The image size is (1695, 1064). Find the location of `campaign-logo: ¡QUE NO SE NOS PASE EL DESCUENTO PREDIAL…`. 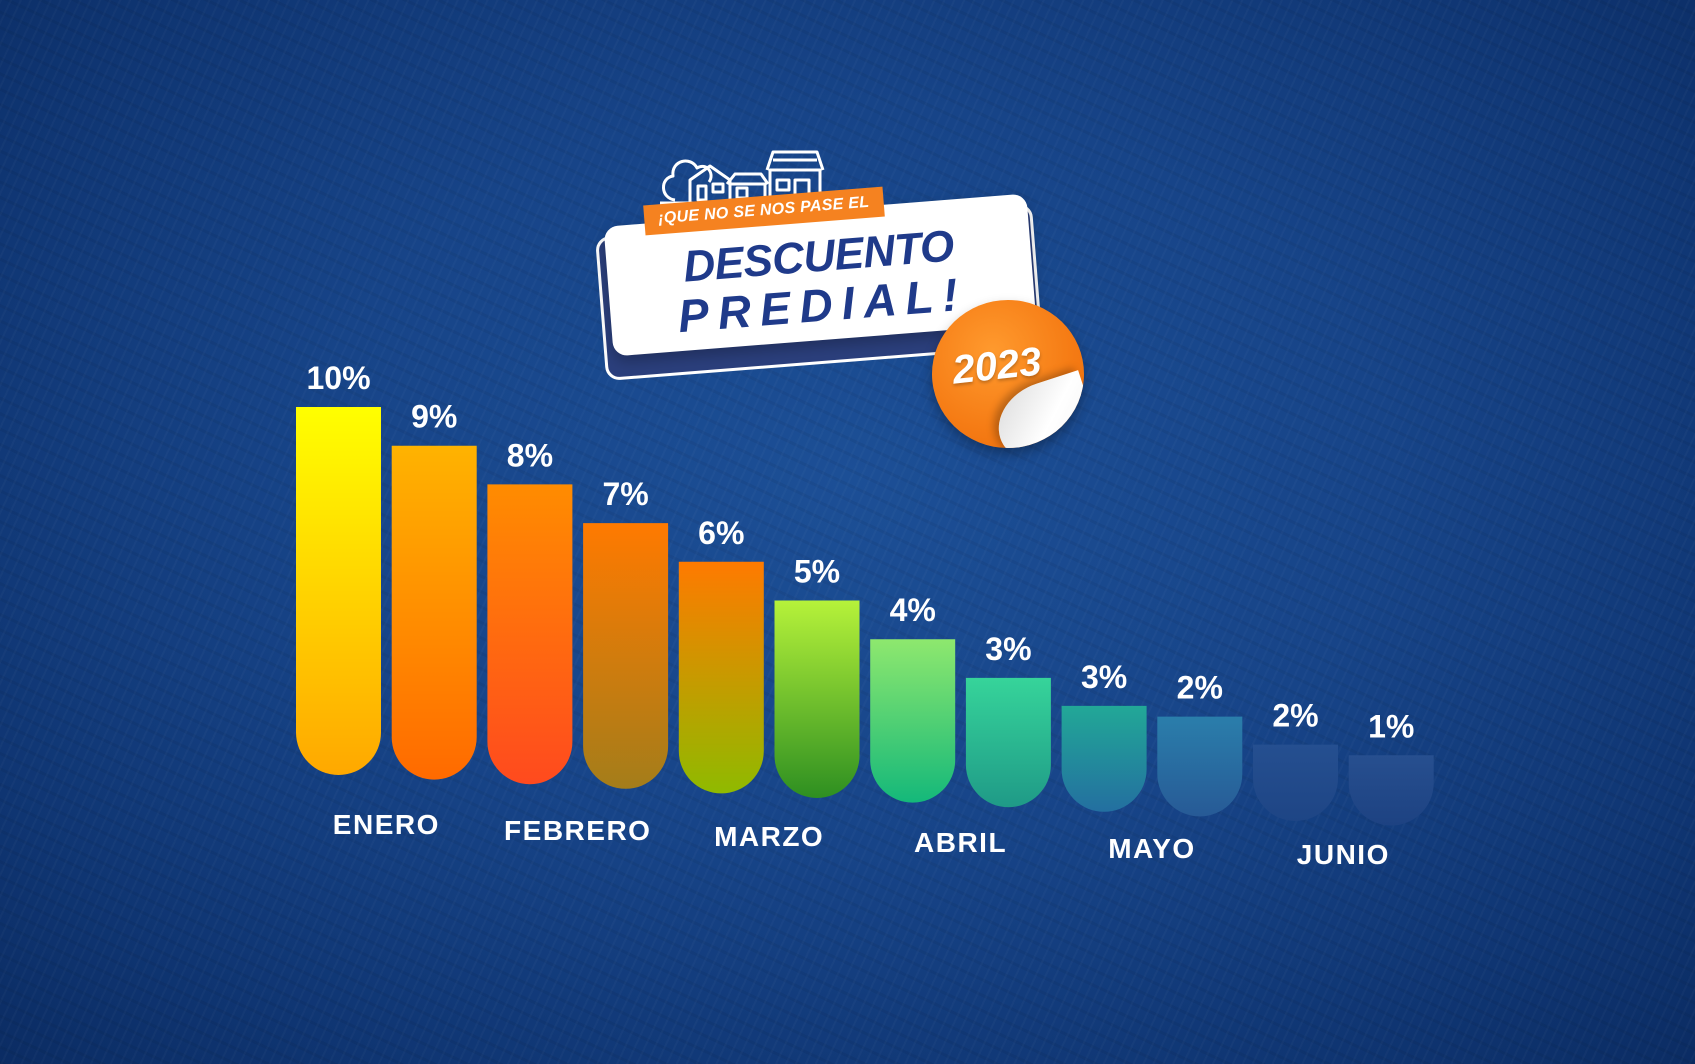

campaign-logo: ¡QUE NO SE NOS PASE EL DESCUENTO PREDIAL… is located at coordinates (847, 305).